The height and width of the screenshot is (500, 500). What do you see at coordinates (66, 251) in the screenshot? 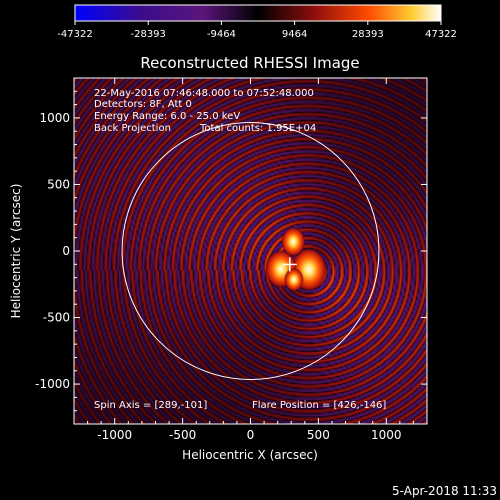
I see `y-tick-label: 0` at bounding box center [66, 251].